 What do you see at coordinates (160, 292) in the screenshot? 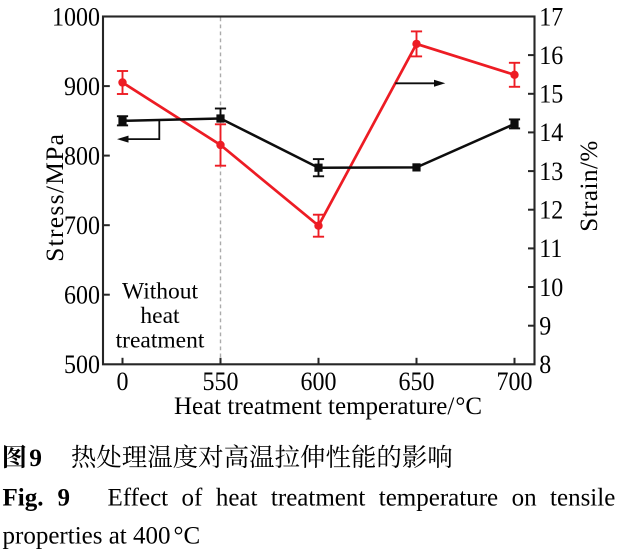
I see `svg-text: Without` at bounding box center [160, 292].